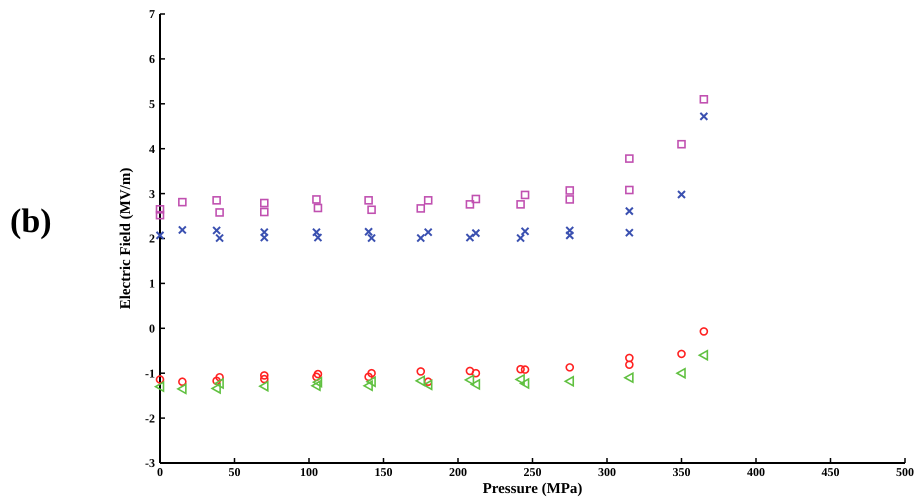 The height and width of the screenshot is (501, 922). I want to click on x-tick-label: 300, so click(607, 472).